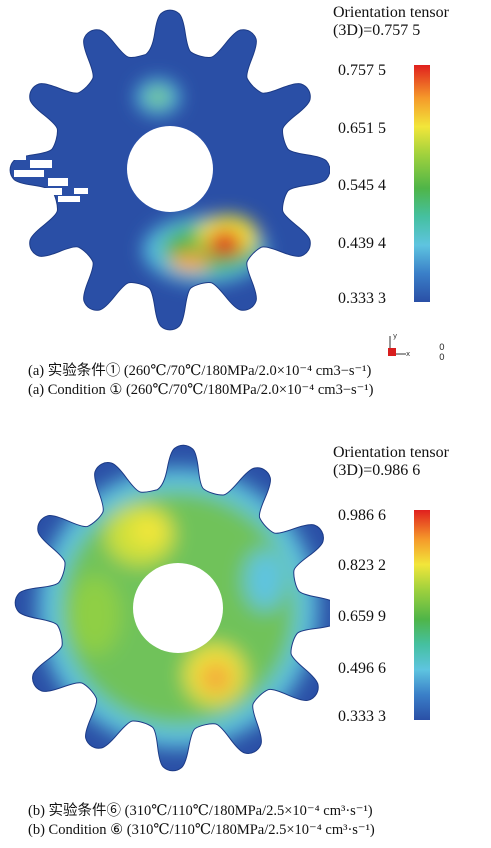 This screenshot has width=491, height=848. I want to click on tick-label: 0.823 2, so click(362, 565).